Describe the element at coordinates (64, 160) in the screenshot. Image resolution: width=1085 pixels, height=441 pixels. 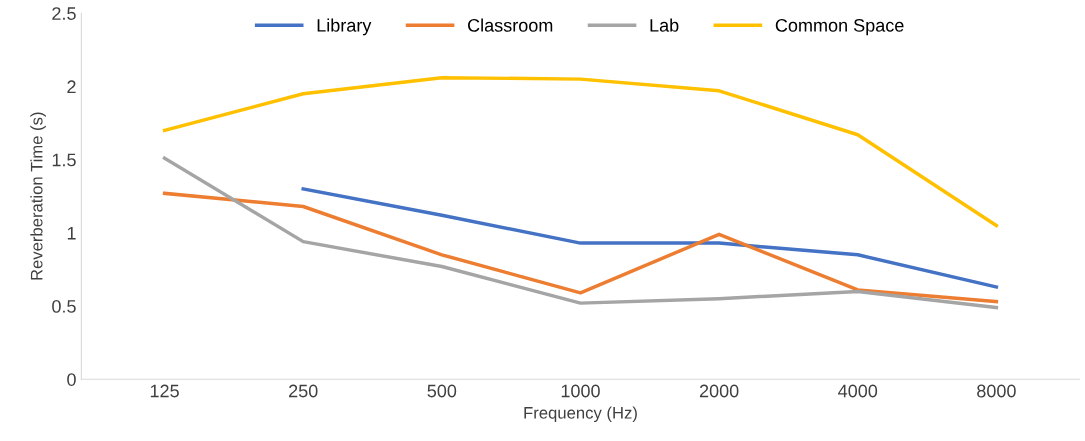
I see `y-tick-label: 1.5` at that location.